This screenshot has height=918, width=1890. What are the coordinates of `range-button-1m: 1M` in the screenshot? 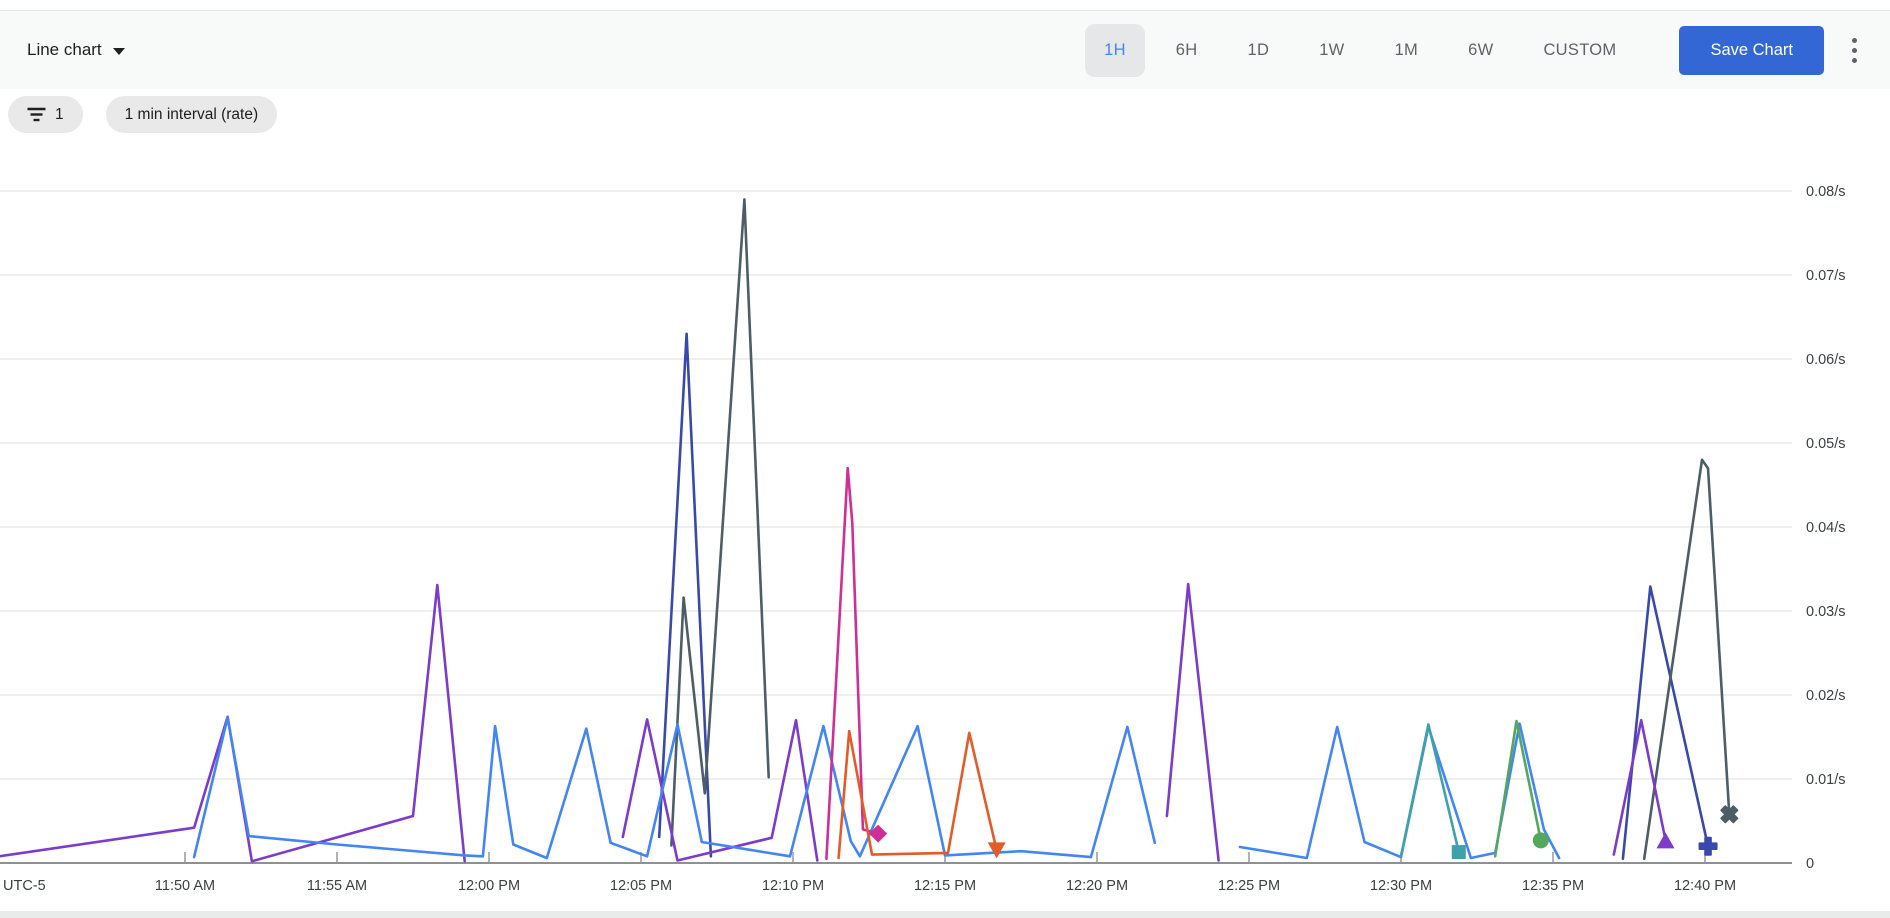 It's located at (1407, 50).